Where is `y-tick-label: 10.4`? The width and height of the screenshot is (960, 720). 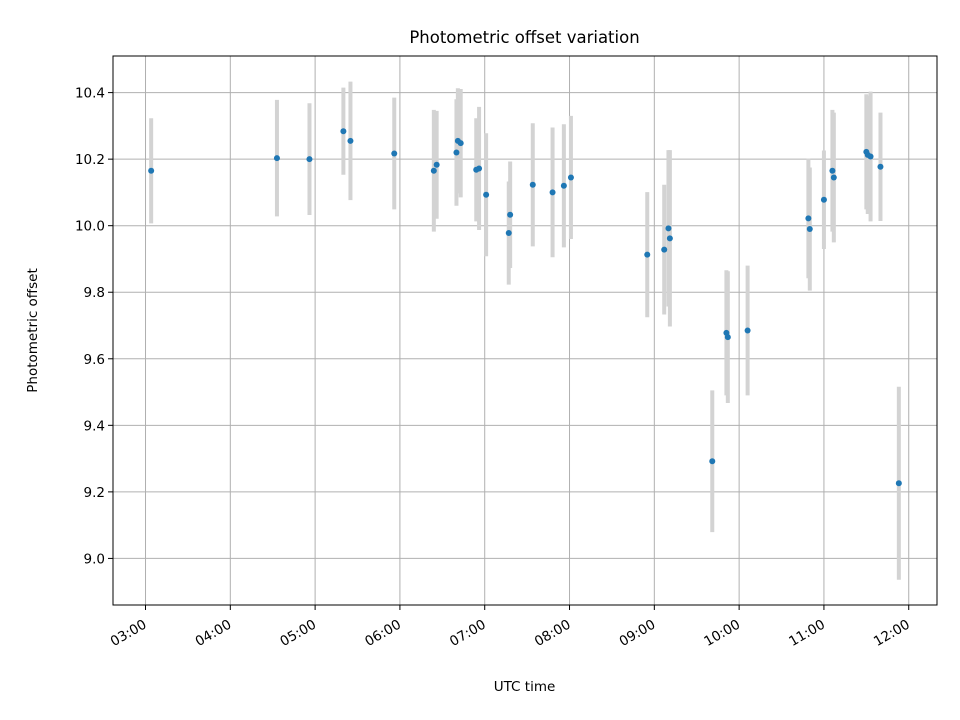 y-tick-label: 10.4 is located at coordinates (90, 94).